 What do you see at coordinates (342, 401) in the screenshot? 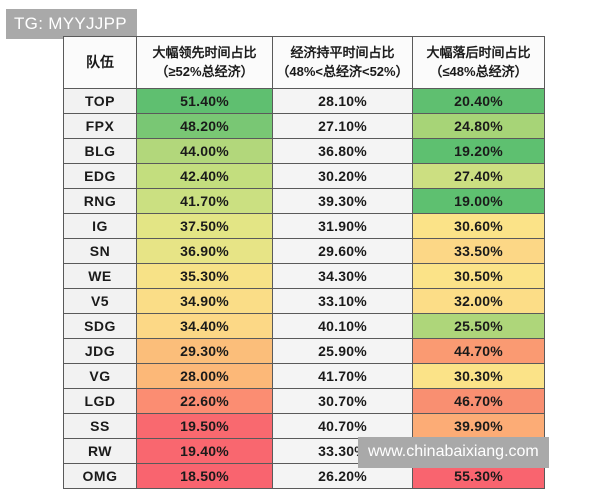
I see `even-share-cell: 30.70%` at bounding box center [342, 401].